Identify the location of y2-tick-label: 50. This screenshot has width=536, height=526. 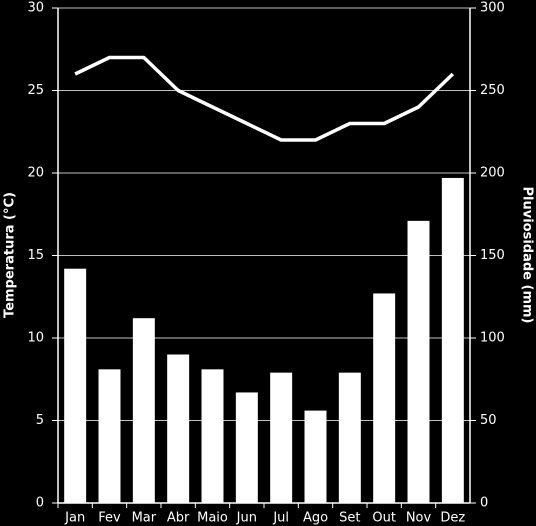
(488, 420).